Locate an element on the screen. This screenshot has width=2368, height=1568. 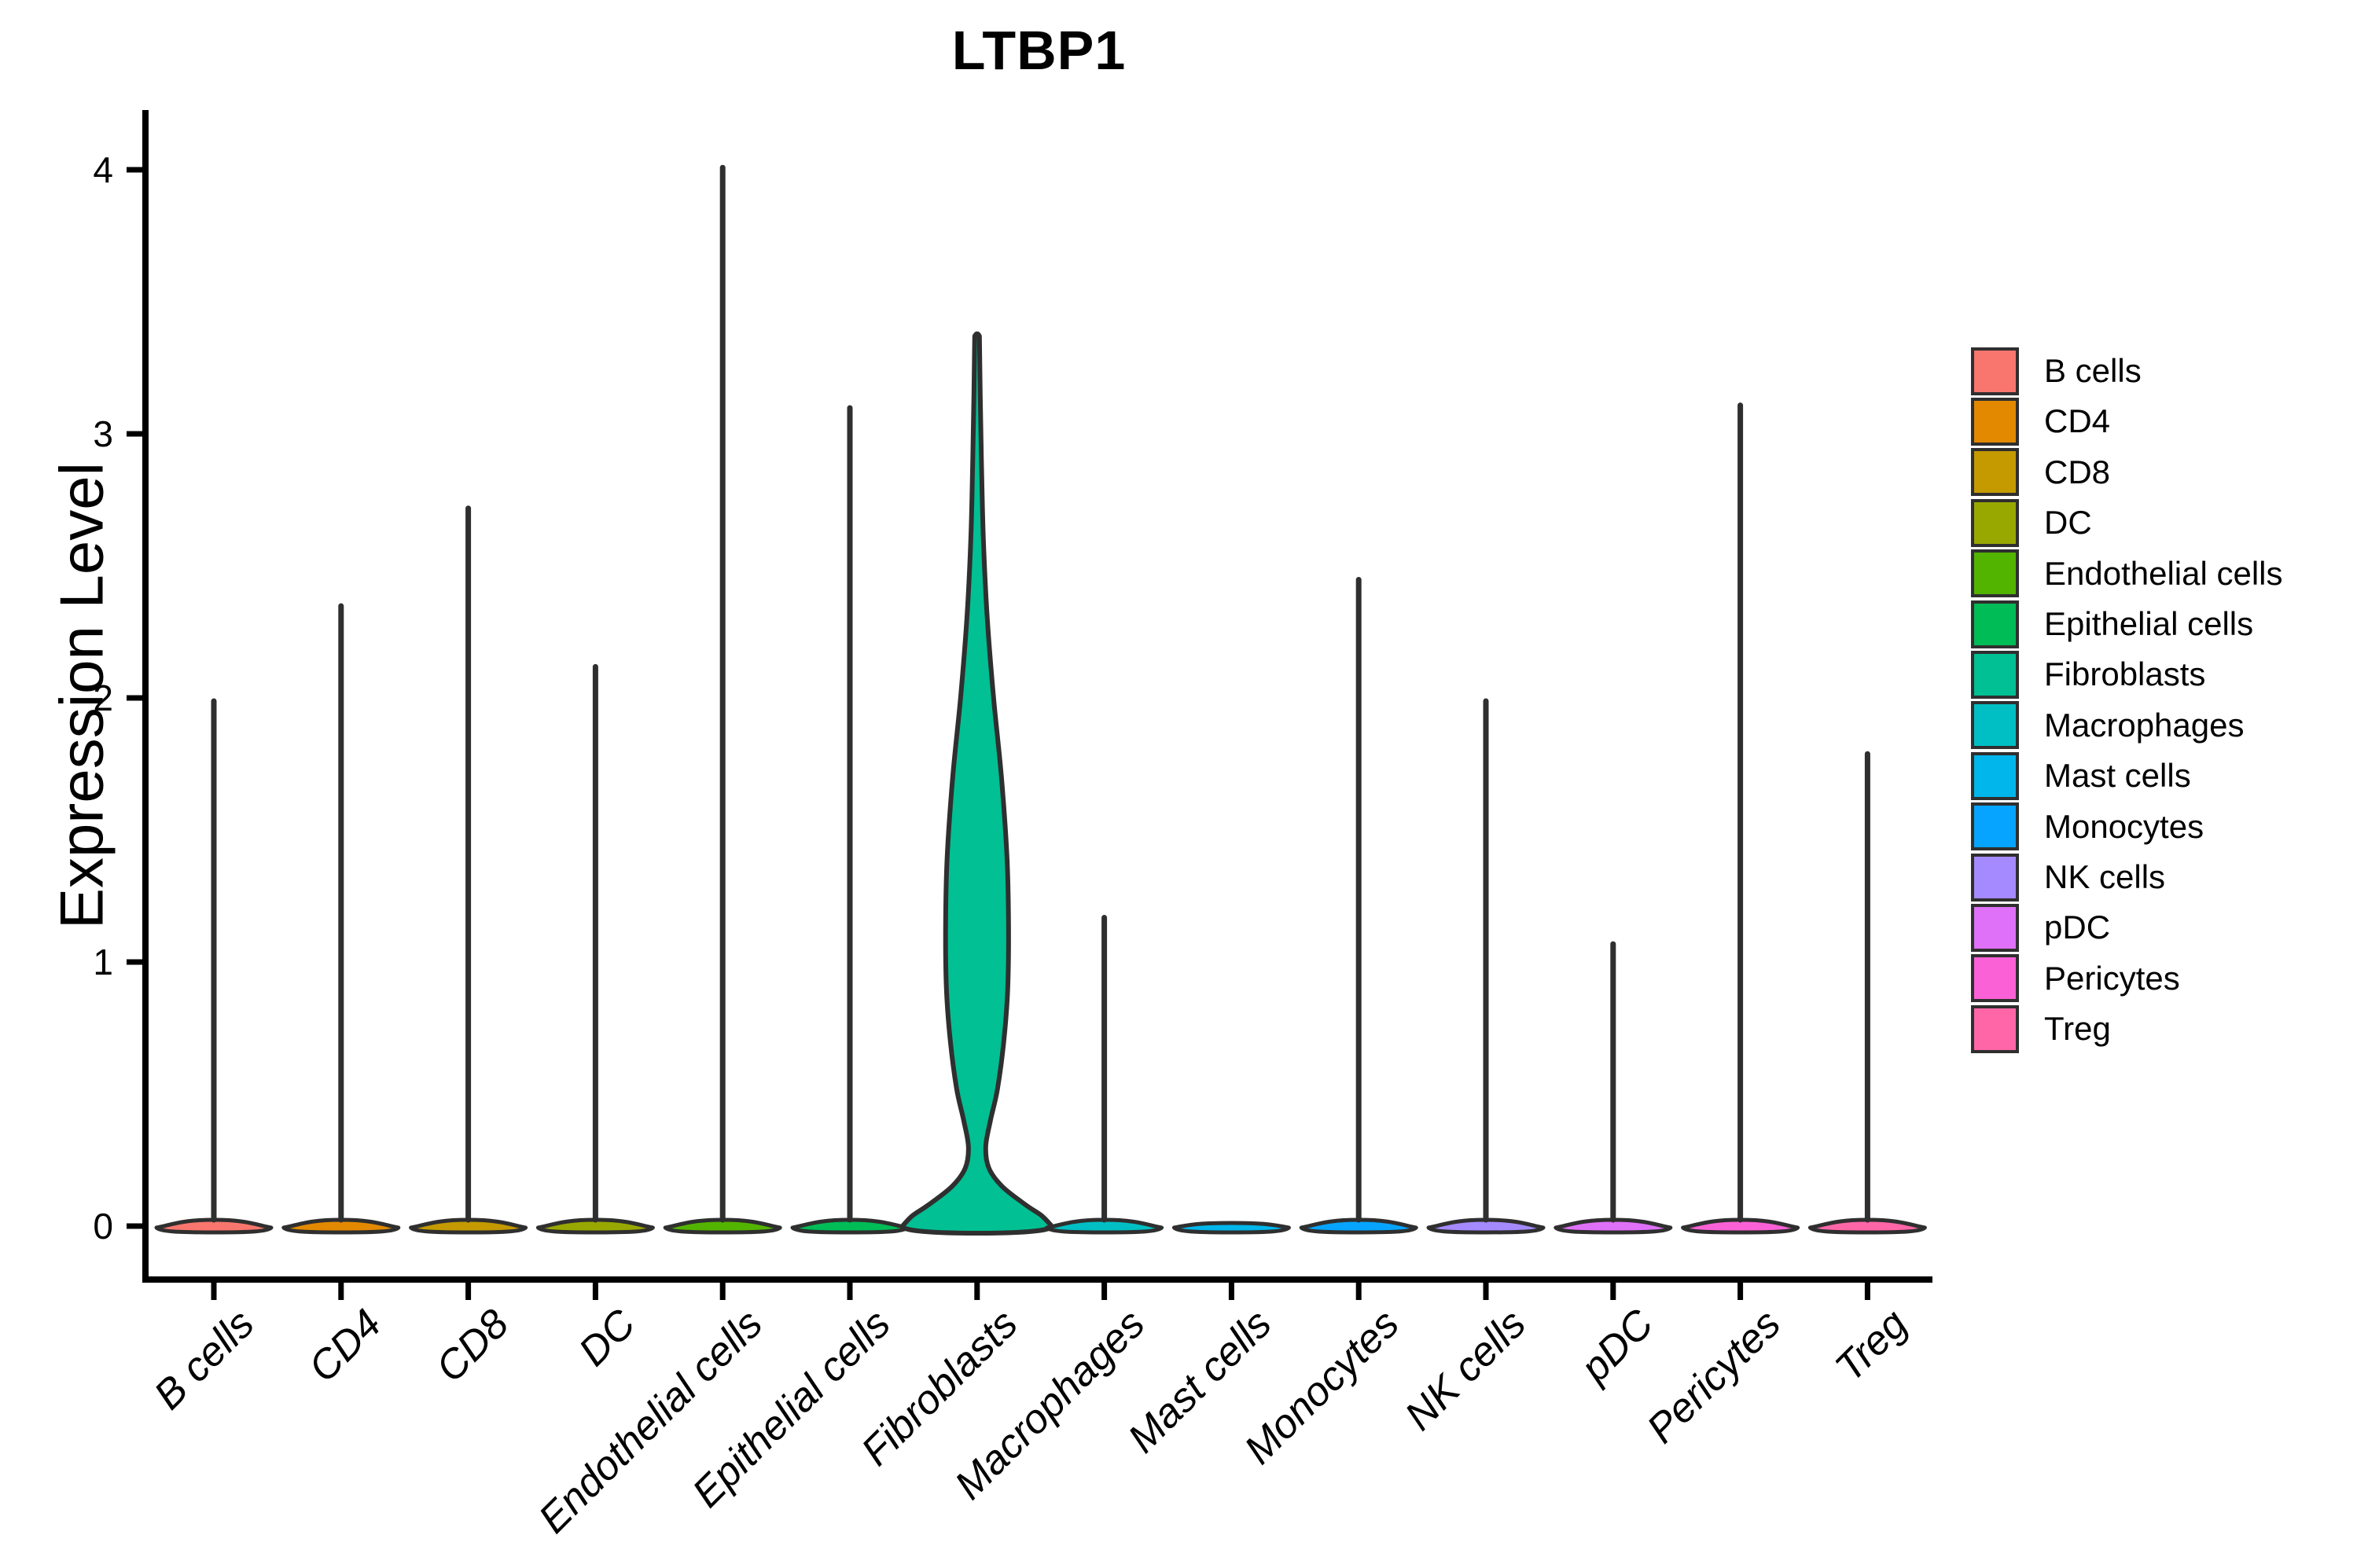
legend-item-treg: Treg is located at coordinates (2041, 1029).